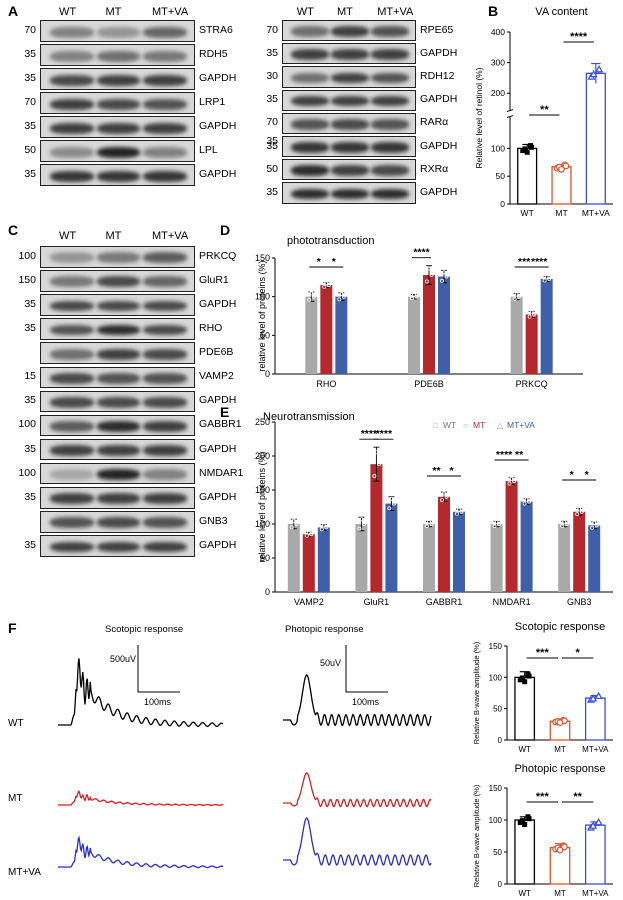 The width and height of the screenshot is (623, 900). I want to click on protein-label: RARα, so click(434, 122).